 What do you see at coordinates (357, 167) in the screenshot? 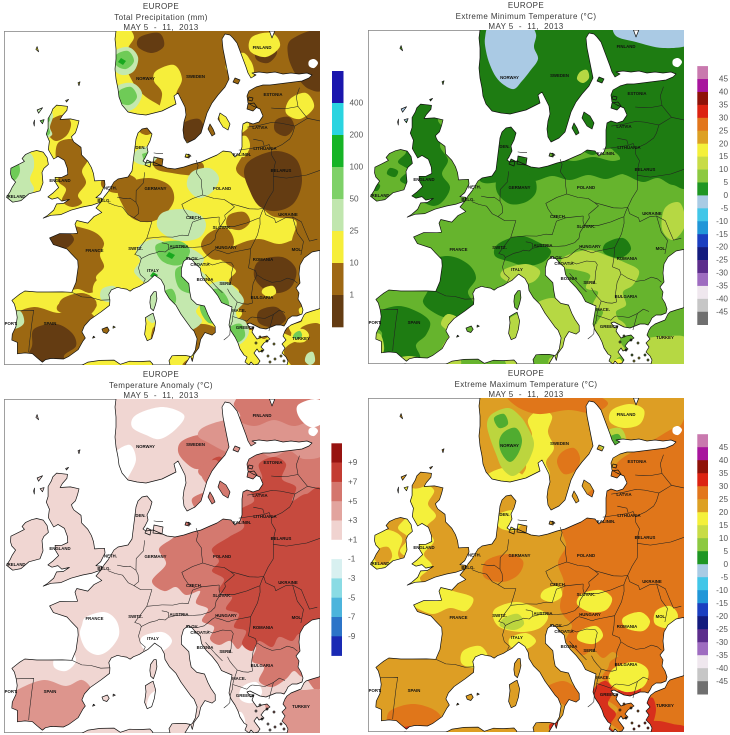
I see `svg-text: 100` at bounding box center [357, 167].